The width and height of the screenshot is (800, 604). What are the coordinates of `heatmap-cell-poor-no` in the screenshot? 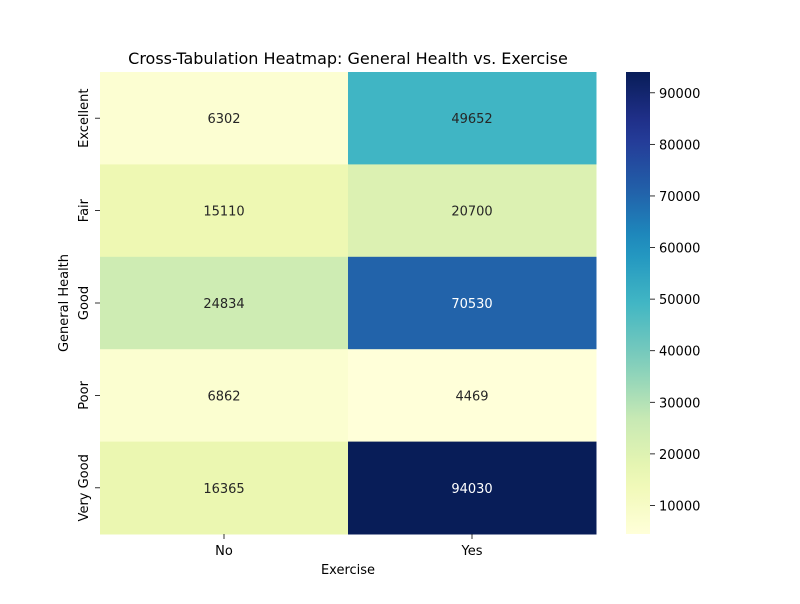 It's located at (224, 396).